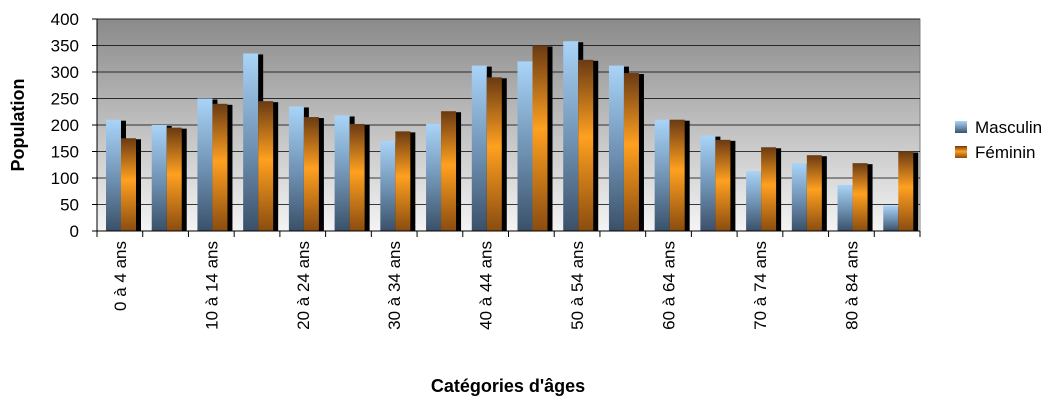 This screenshot has width=1057, height=409. Describe the element at coordinates (998, 140) in the screenshot. I see `legend: Masculin Féminin` at that location.